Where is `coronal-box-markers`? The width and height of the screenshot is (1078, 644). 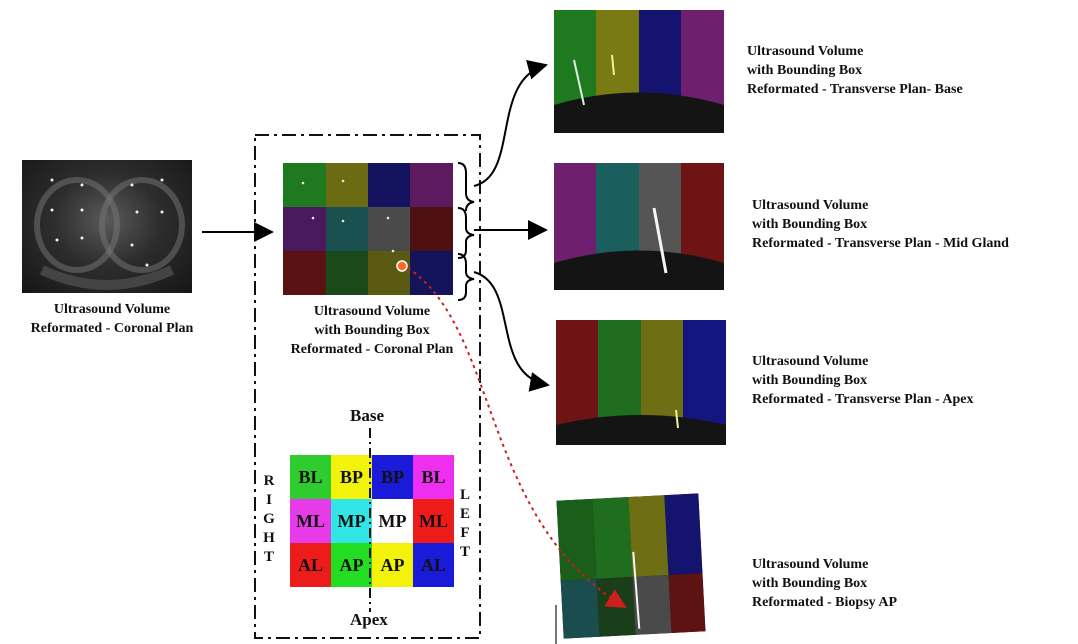 coronal-box-markers is located at coordinates (354, 225).